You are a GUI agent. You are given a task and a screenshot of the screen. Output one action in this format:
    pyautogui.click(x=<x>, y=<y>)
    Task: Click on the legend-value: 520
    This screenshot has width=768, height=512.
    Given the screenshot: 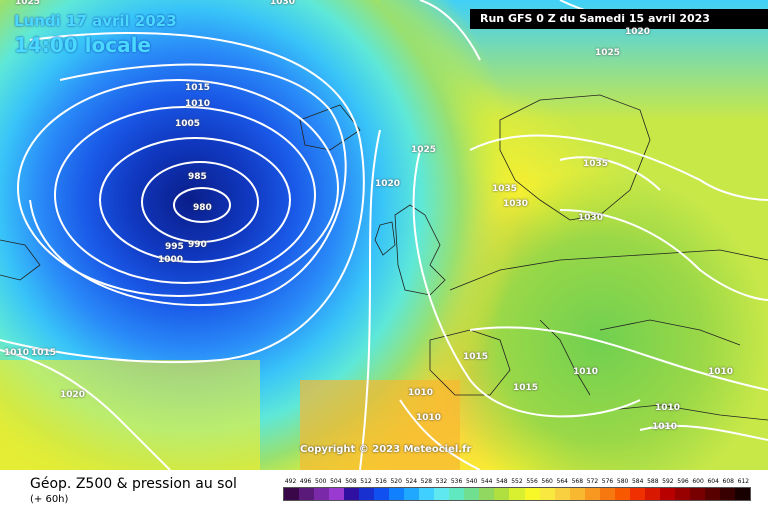 What is the action you would take?
    pyautogui.click(x=396, y=481)
    